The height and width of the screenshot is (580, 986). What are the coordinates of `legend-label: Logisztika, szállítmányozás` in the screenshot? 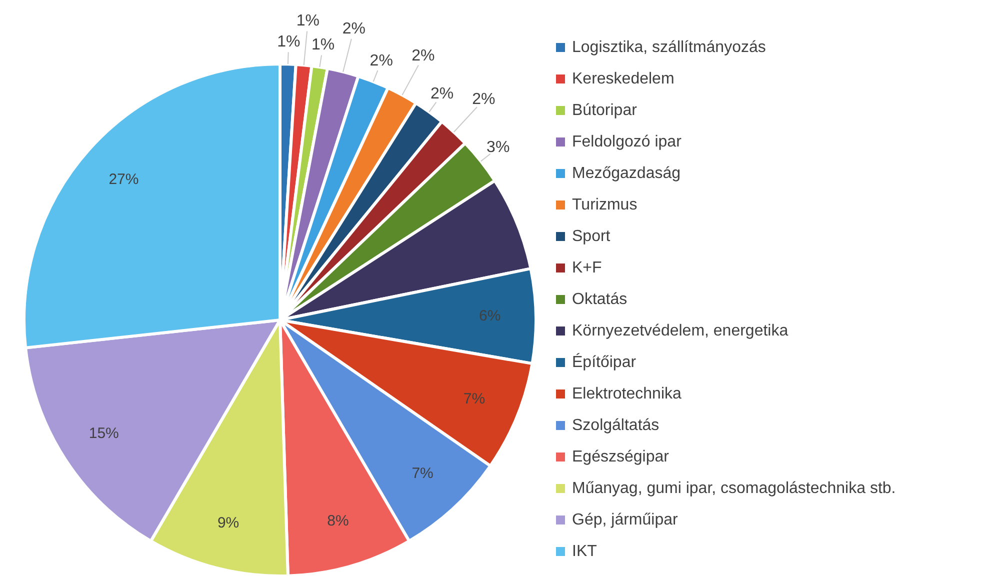 It's located at (669, 47).